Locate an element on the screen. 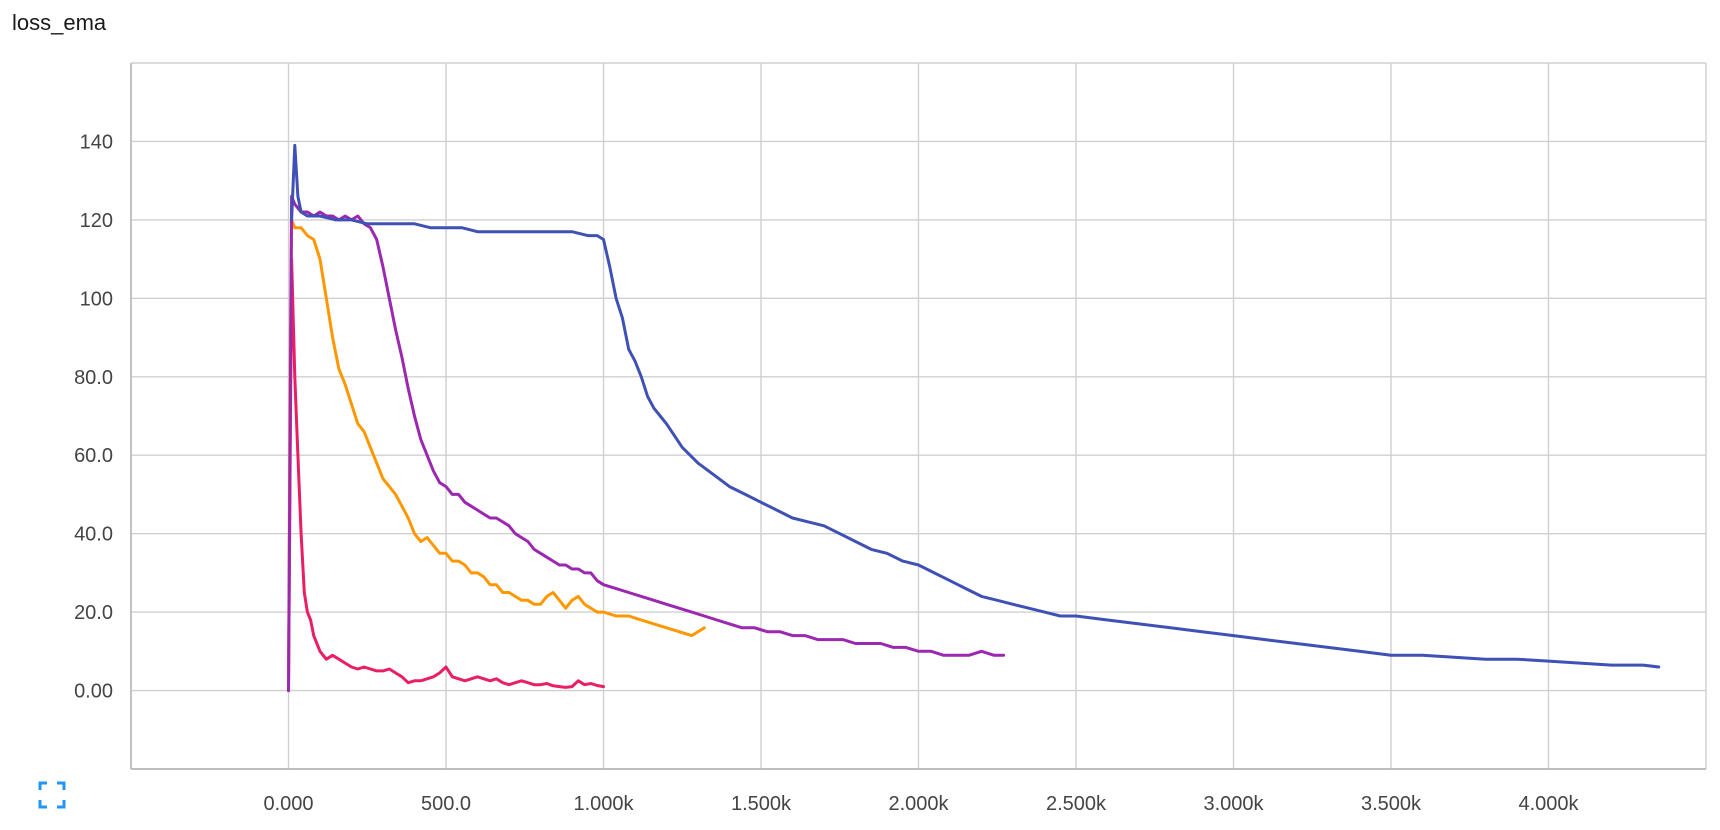 The height and width of the screenshot is (830, 1720). y-tick-label: 100 is located at coordinates (96, 299).